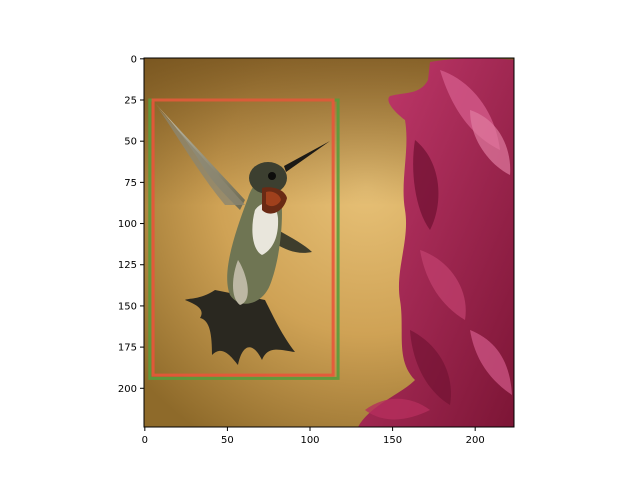 This screenshot has height=480, width=640. I want to click on y-tick-label: 50, so click(130, 142).